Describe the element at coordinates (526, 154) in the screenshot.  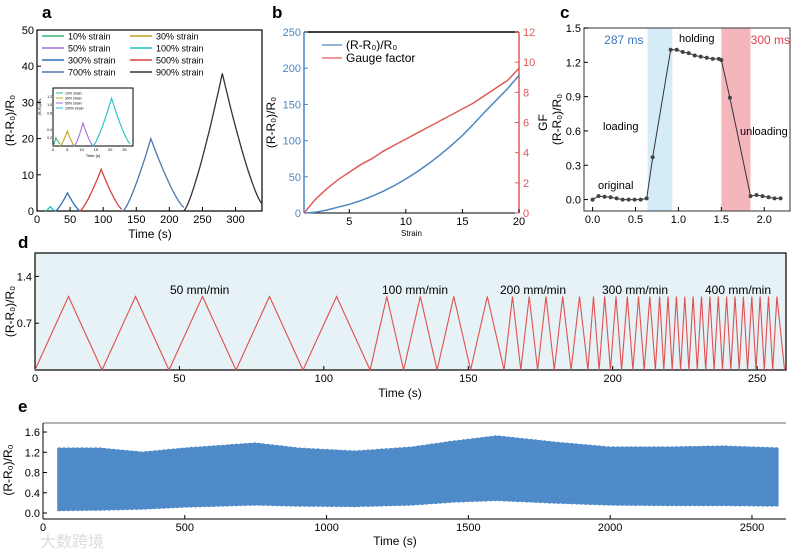
I see `y-tick-label: 4` at that location.